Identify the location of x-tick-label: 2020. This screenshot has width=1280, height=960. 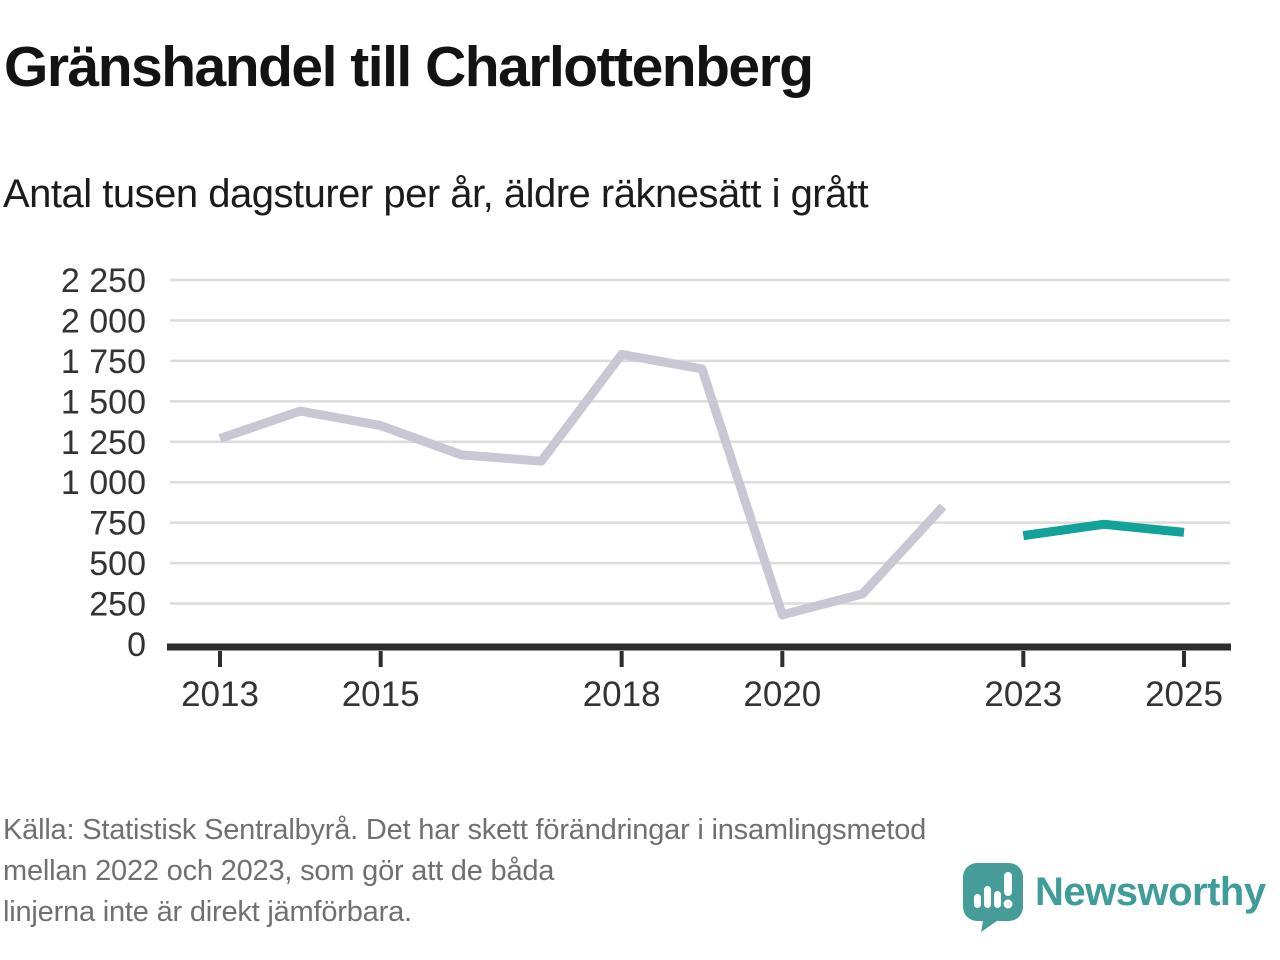
(782, 694).